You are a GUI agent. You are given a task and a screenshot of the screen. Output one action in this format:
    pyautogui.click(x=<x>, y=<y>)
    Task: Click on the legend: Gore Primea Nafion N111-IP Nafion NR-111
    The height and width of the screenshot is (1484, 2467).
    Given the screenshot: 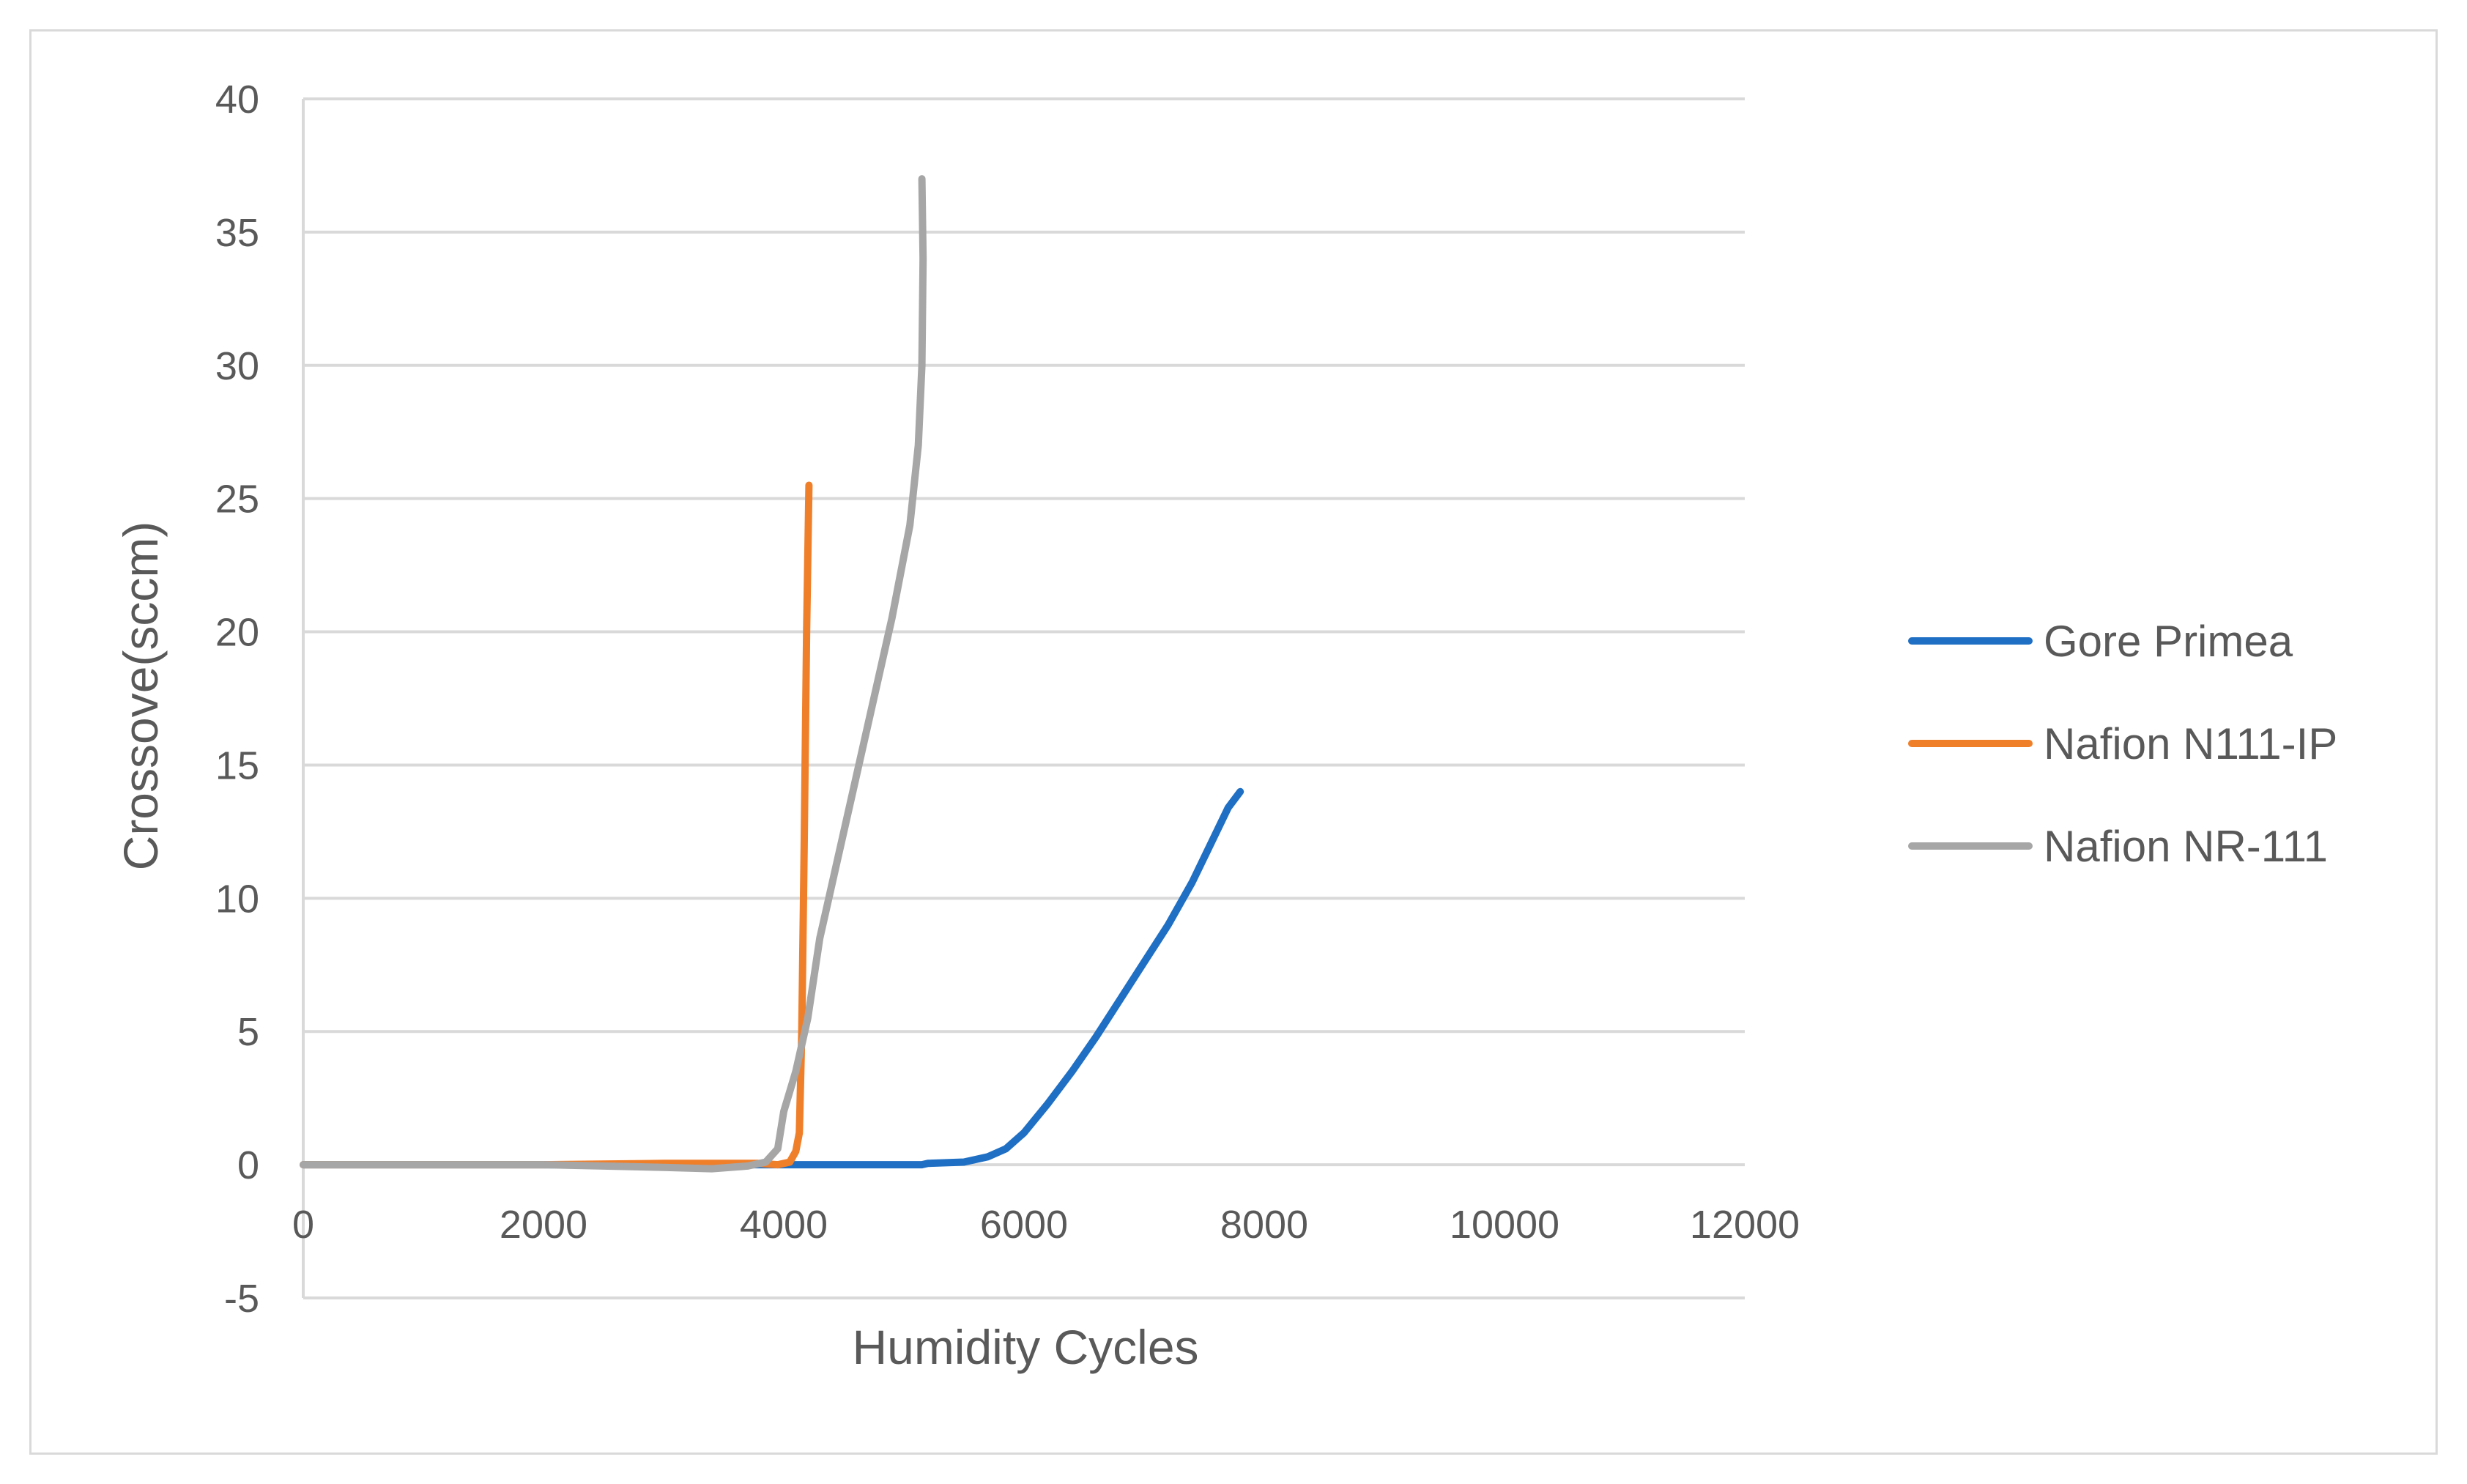 What is the action you would take?
    pyautogui.click(x=2122, y=744)
    